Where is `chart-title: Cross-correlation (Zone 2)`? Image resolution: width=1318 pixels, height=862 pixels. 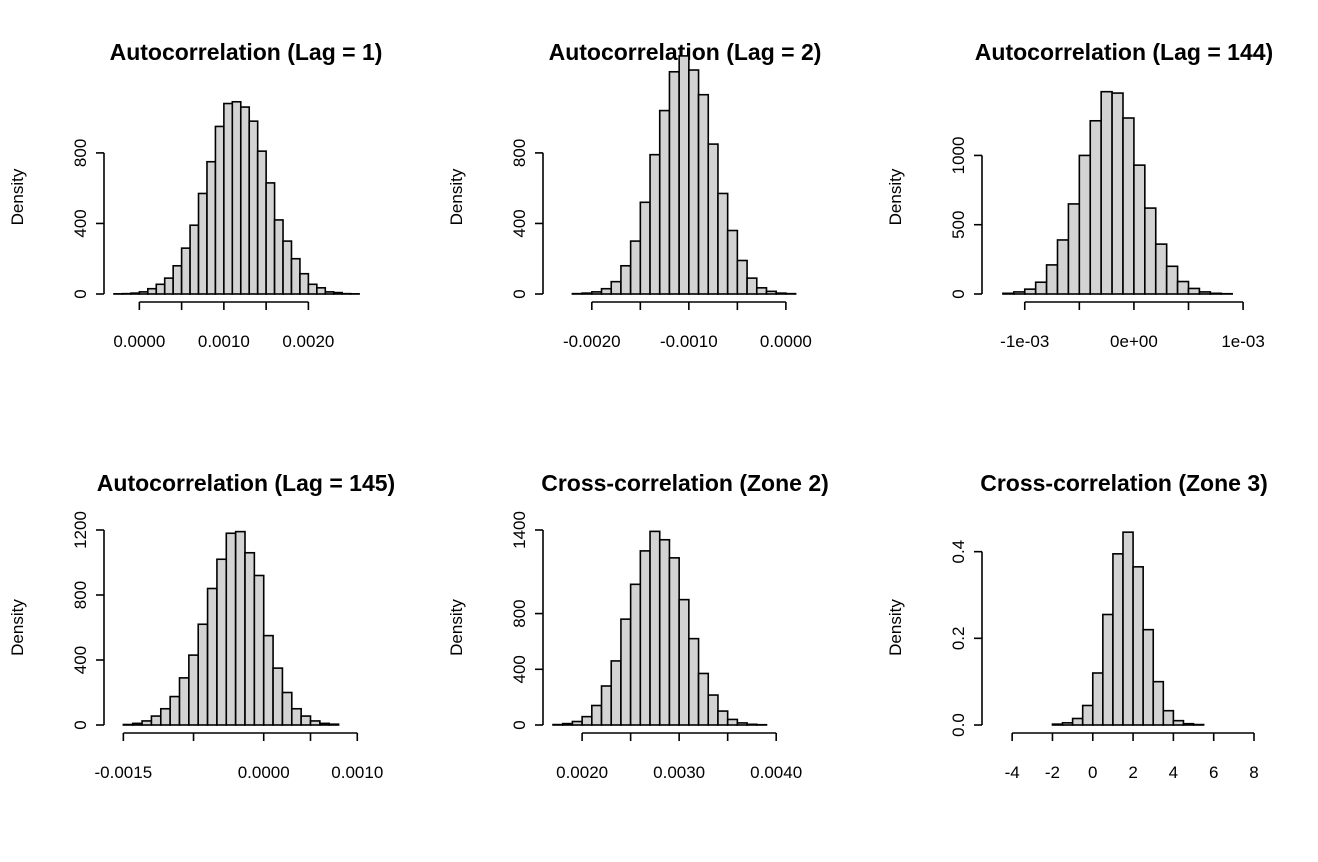
chart-title: Cross-correlation (Zone 2) is located at coordinates (685, 483).